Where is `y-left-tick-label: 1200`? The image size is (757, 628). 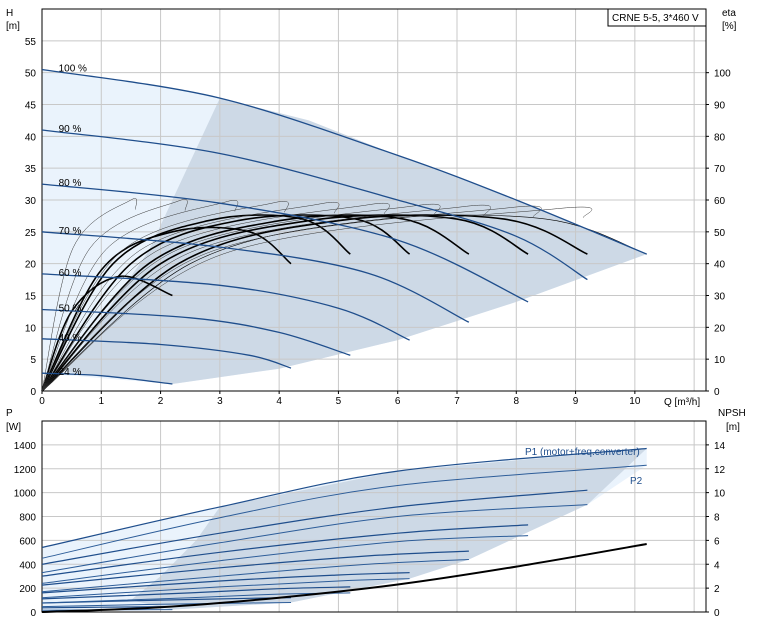
y-left-tick-label: 1200 is located at coordinates (25, 470).